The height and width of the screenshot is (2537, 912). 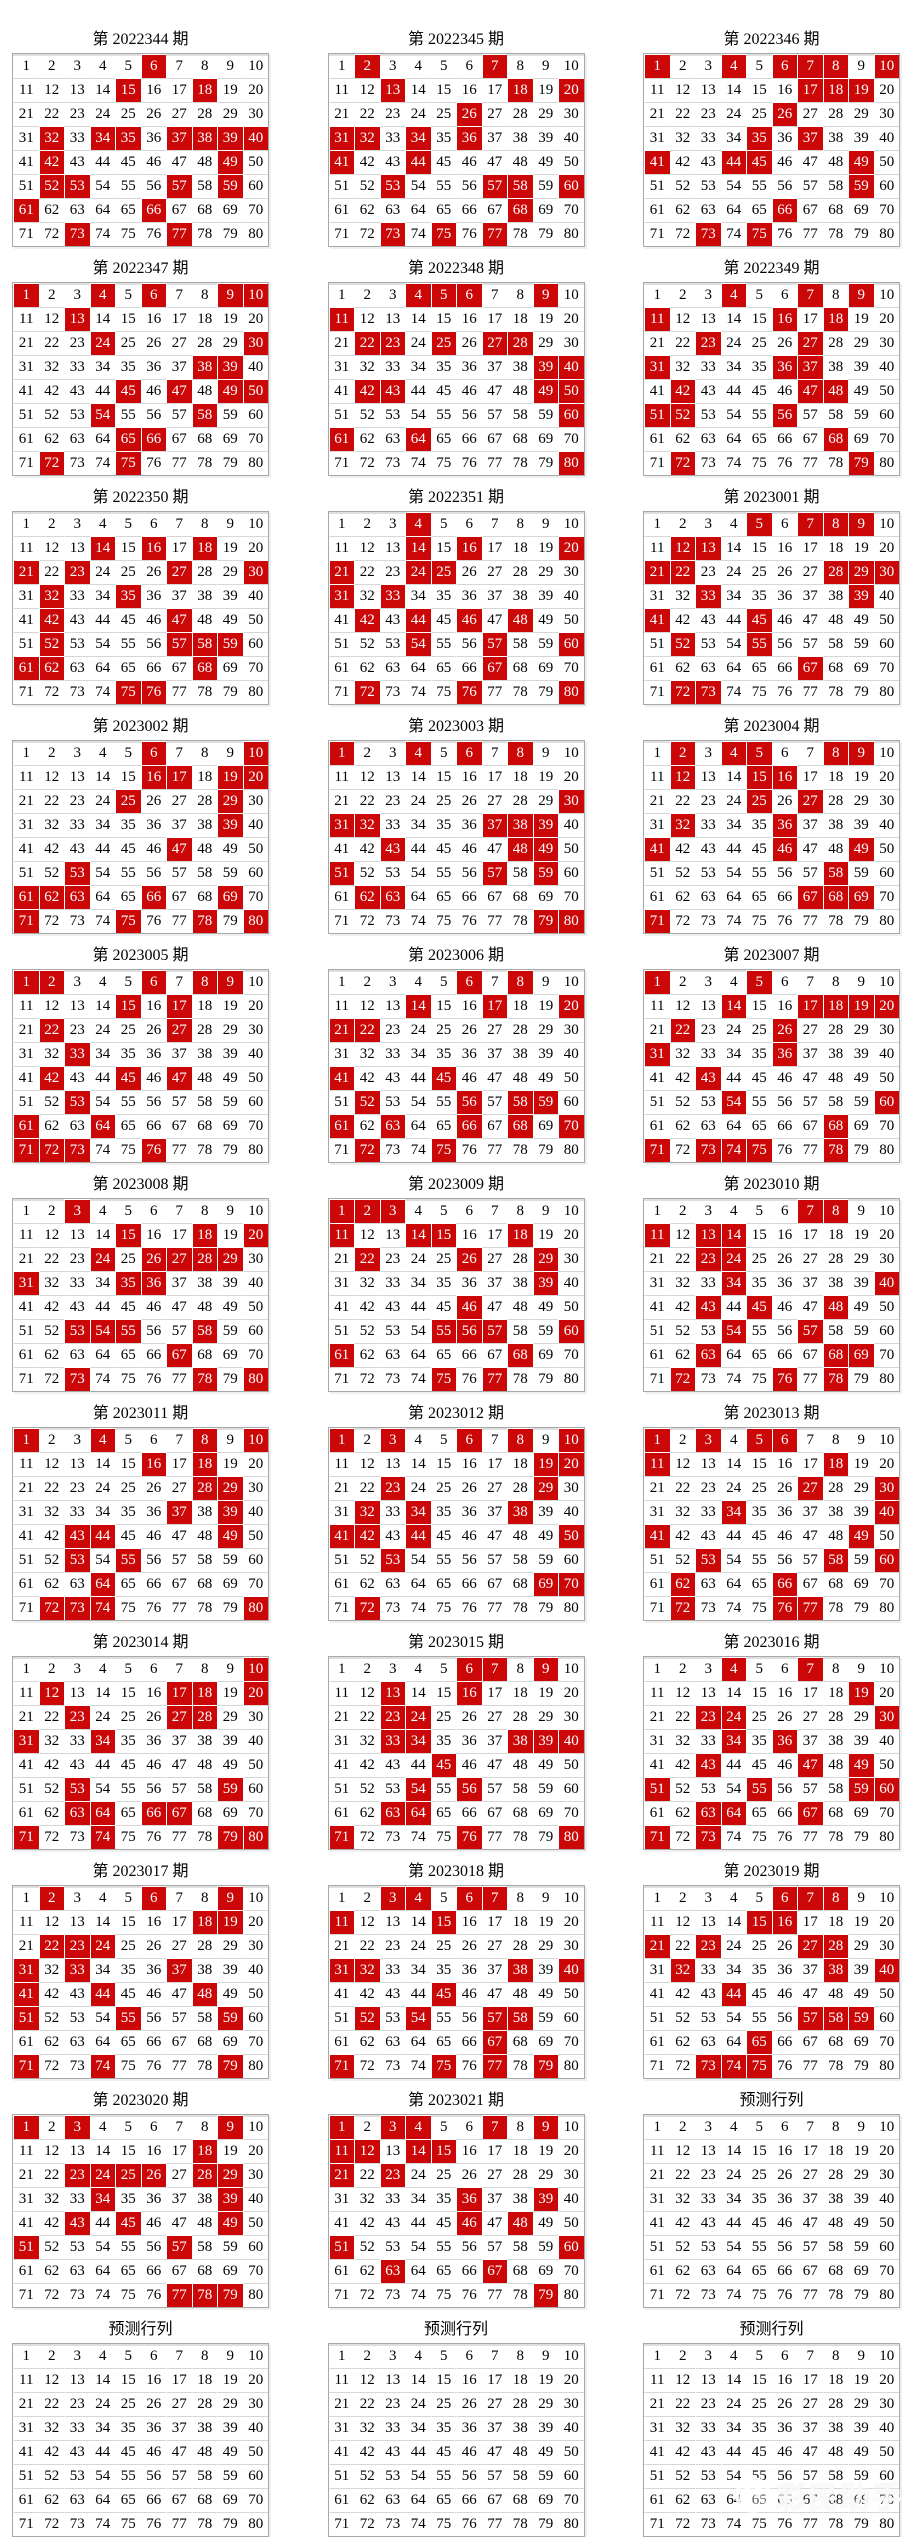 What do you see at coordinates (255, 1078) in the screenshot?
I see `number-cell: 50` at bounding box center [255, 1078].